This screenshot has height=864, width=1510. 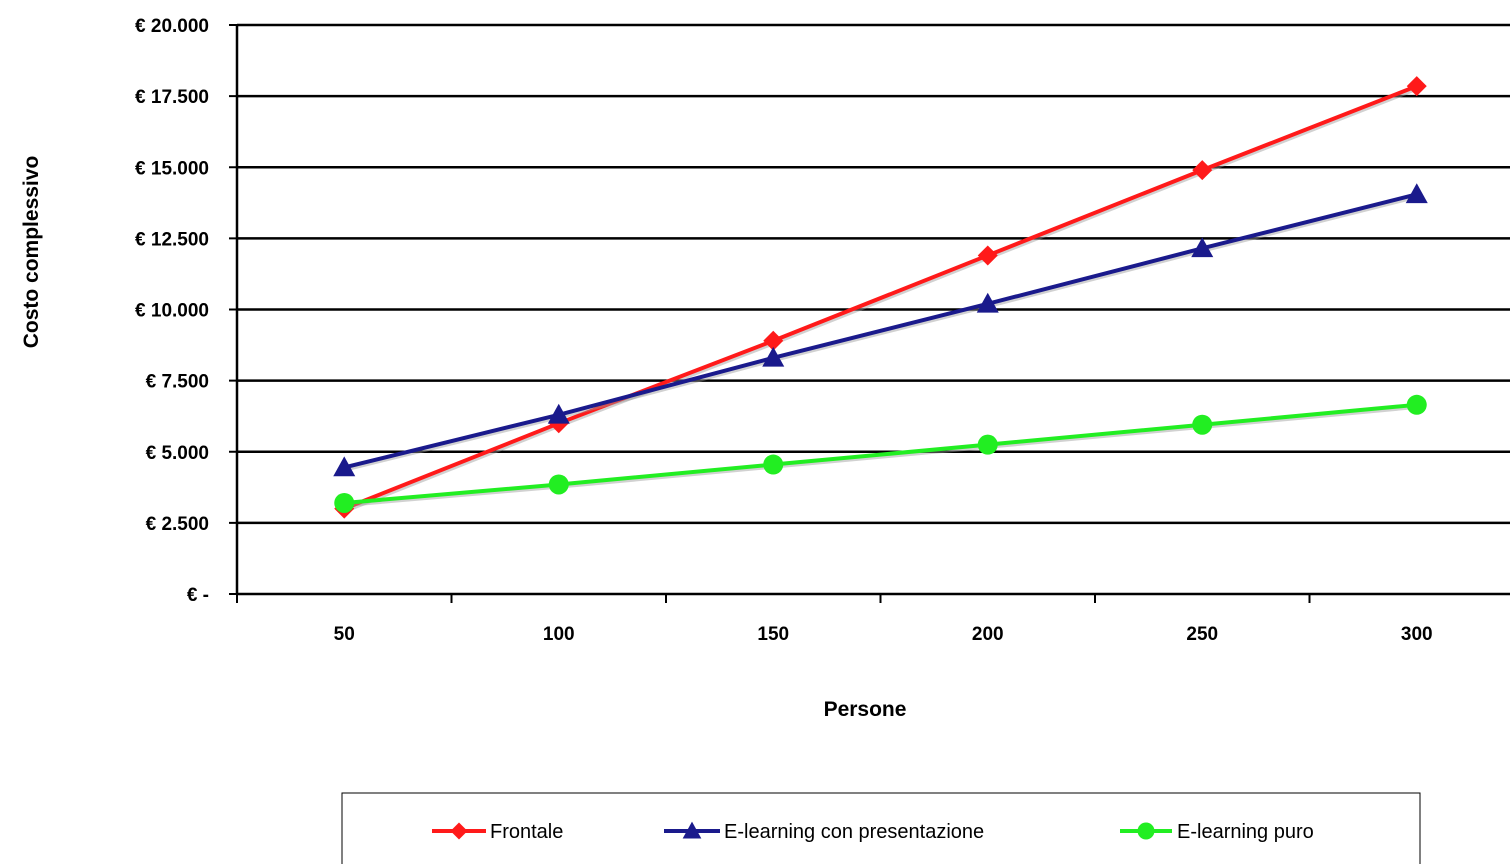 I want to click on x-tick-label: 200, so click(x=988, y=634).